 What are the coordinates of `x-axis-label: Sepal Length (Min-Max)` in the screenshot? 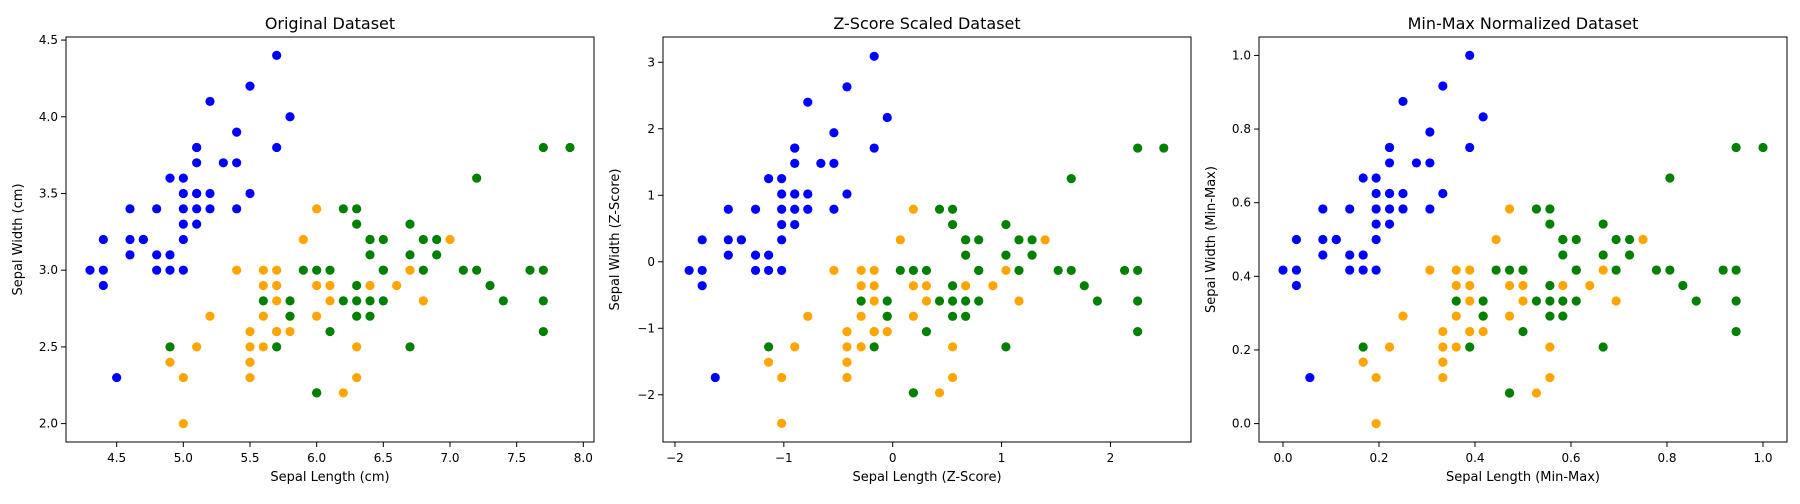 It's located at (1523, 477).